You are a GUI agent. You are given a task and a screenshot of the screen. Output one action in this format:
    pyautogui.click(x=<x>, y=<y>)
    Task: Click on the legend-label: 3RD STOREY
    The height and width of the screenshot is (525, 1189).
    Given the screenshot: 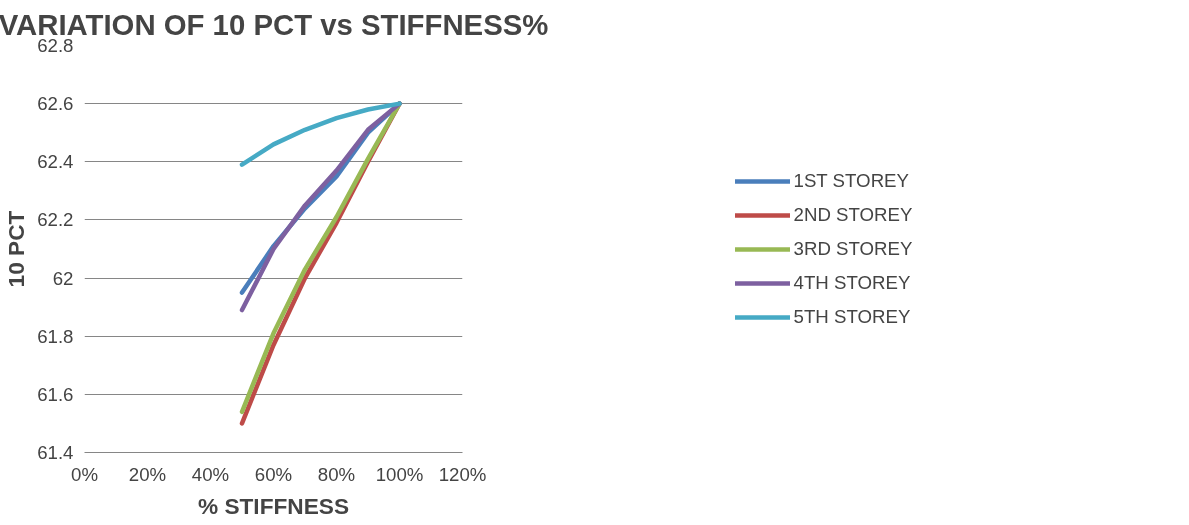 What is the action you would take?
    pyautogui.click(x=853, y=248)
    